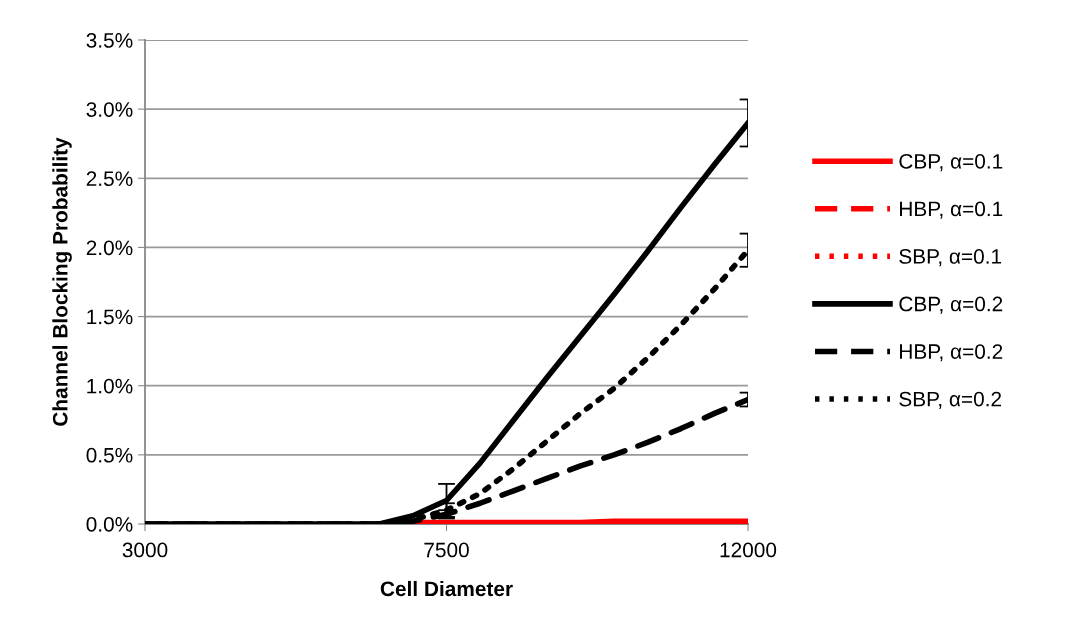 The width and height of the screenshot is (1077, 628). Describe the element at coordinates (950, 400) in the screenshot. I see `legend-label: SBP, α=0.2` at that location.